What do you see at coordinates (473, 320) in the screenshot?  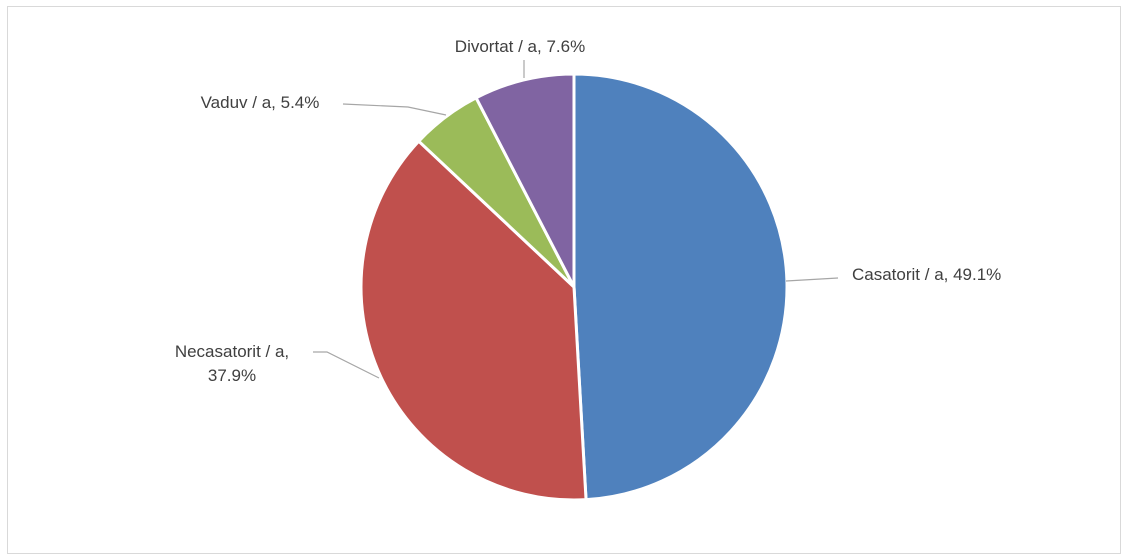 I see `pie-slice-necasatorit-a` at bounding box center [473, 320].